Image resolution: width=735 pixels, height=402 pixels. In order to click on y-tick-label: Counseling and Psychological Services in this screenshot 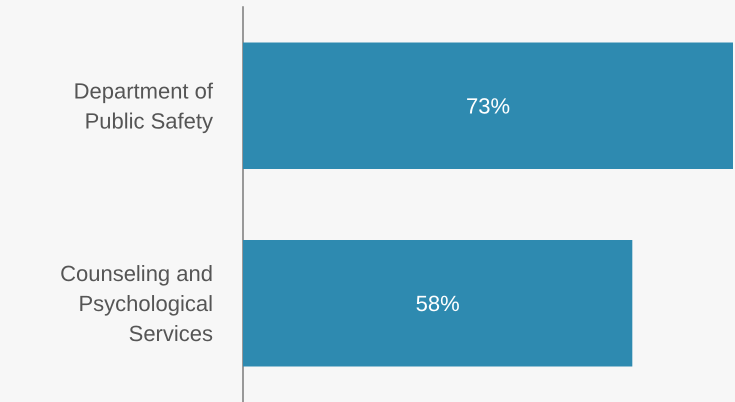, I will do `click(136, 303)`.